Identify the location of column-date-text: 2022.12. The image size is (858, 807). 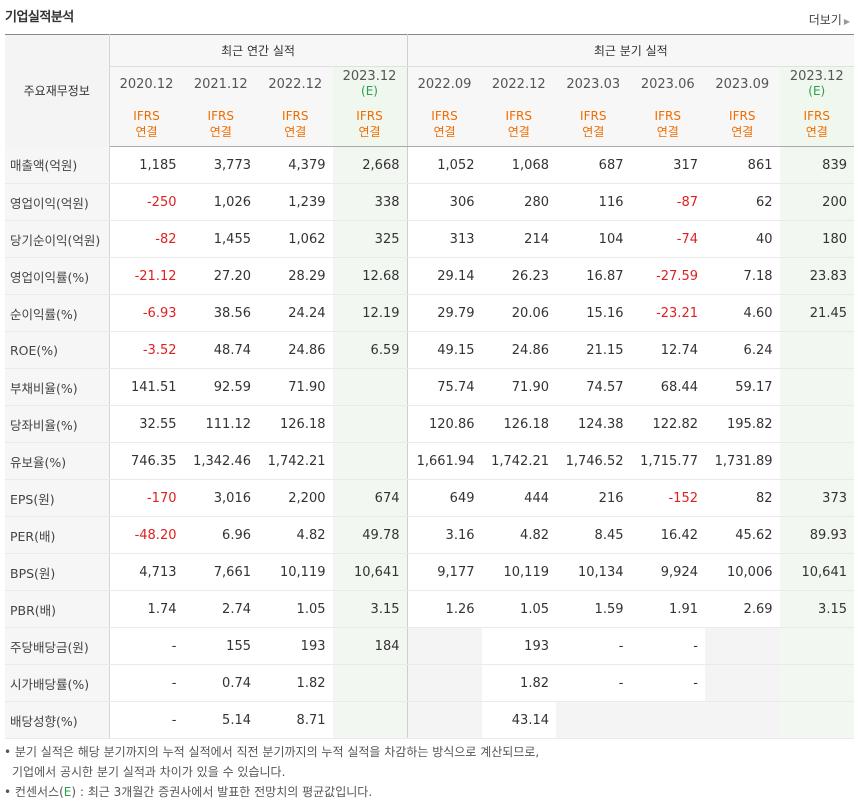
(295, 84).